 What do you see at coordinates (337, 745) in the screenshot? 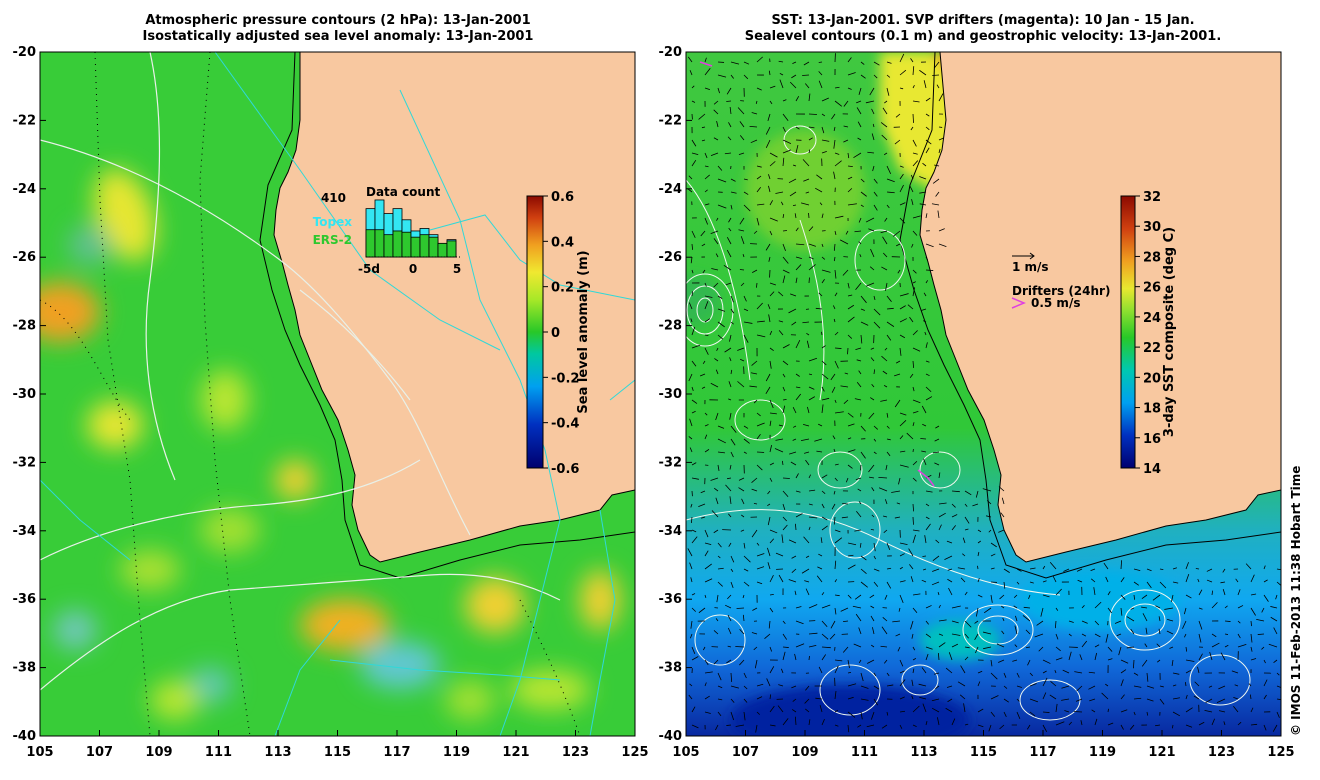
I see `left-lon-axis: 105 107 109 111 113 115 117 119 121 123 125` at bounding box center [337, 745].